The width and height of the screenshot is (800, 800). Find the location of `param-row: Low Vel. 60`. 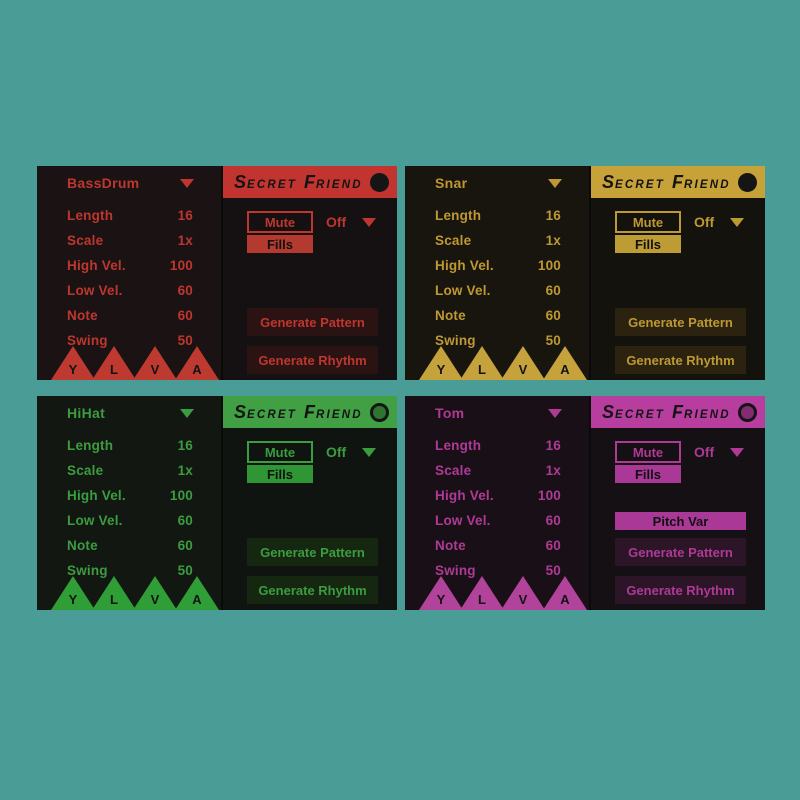

param-row: Low Vel. 60 is located at coordinates (498, 520).